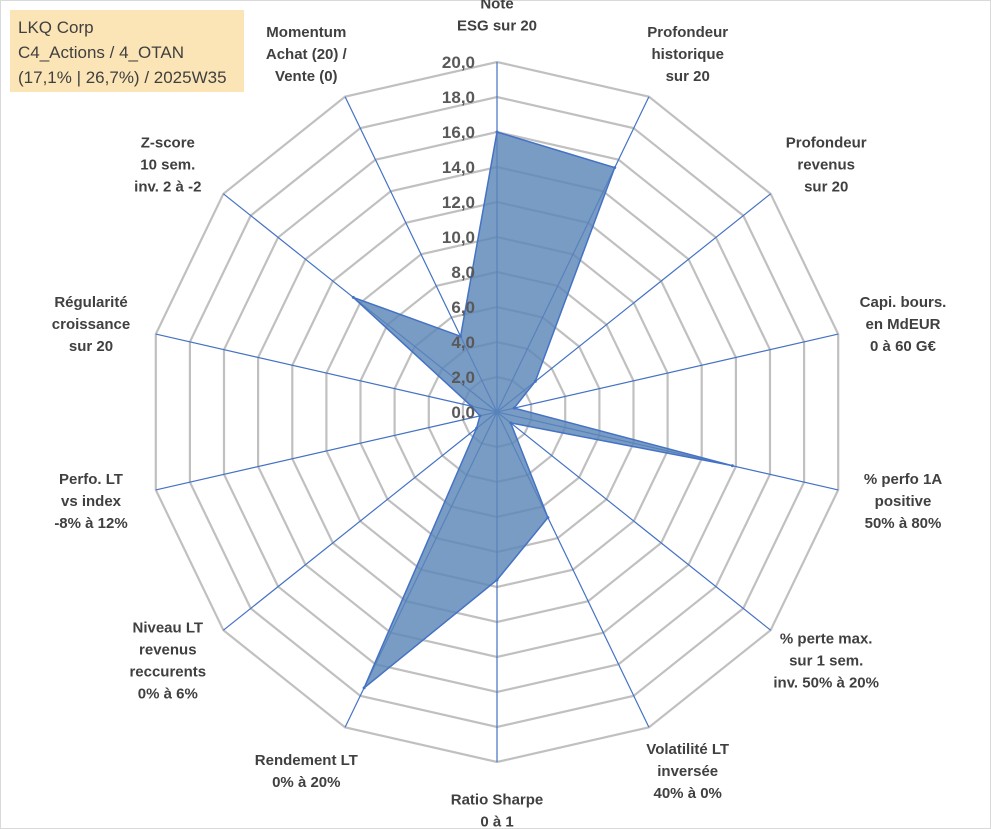 This screenshot has height=829, width=991. I want to click on axis-label: Perfo. LT, so click(91, 479).